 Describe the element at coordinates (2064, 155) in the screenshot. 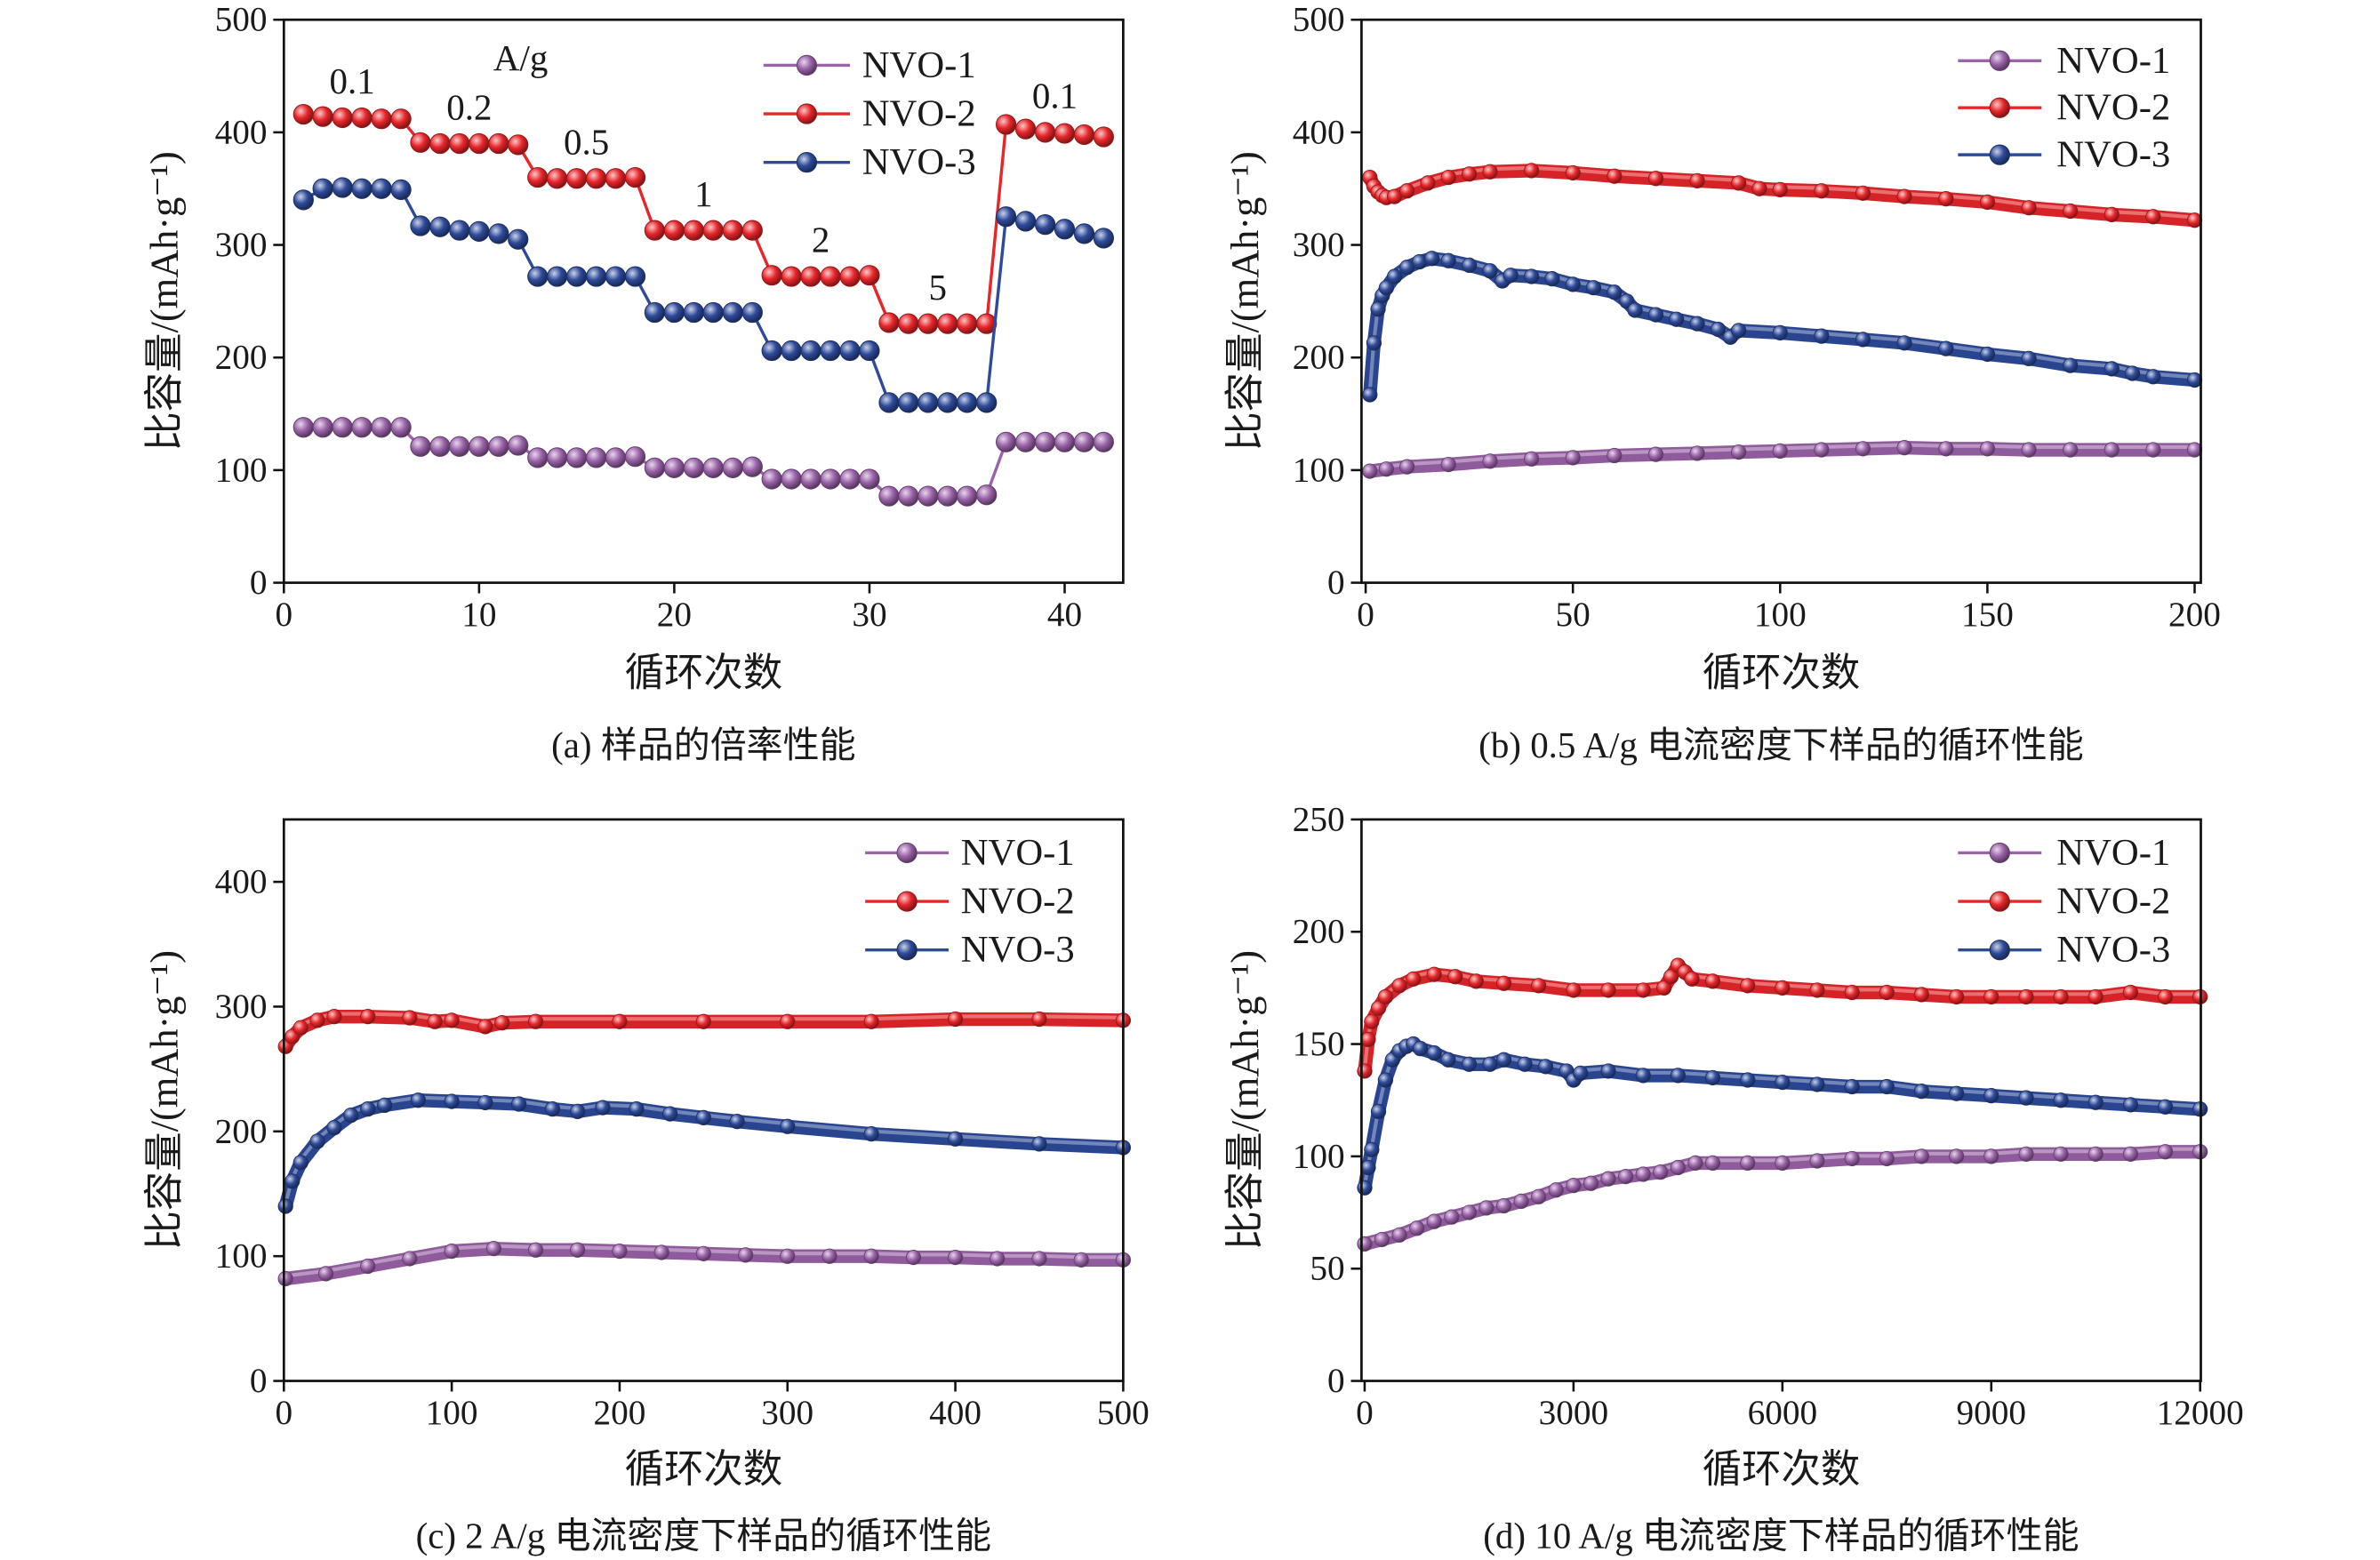

I see `legend-item: NVO-3` at that location.